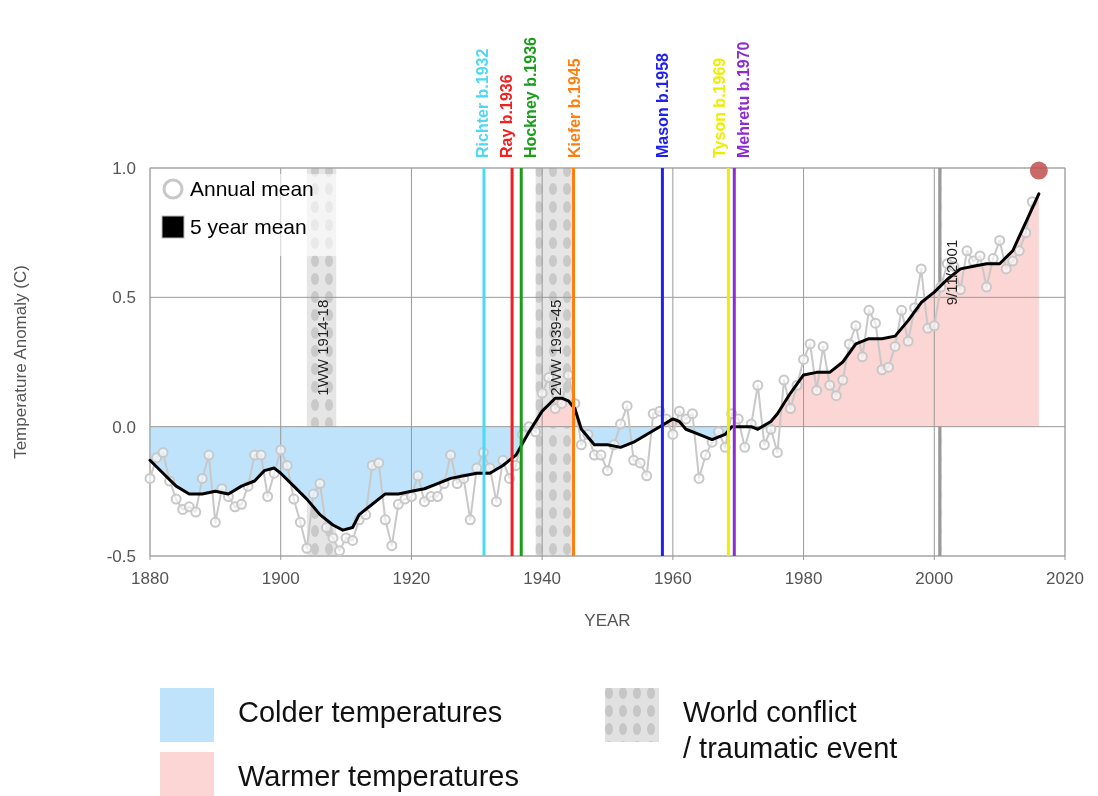  I want to click on y-tick-label: 1.0, so click(124, 168).